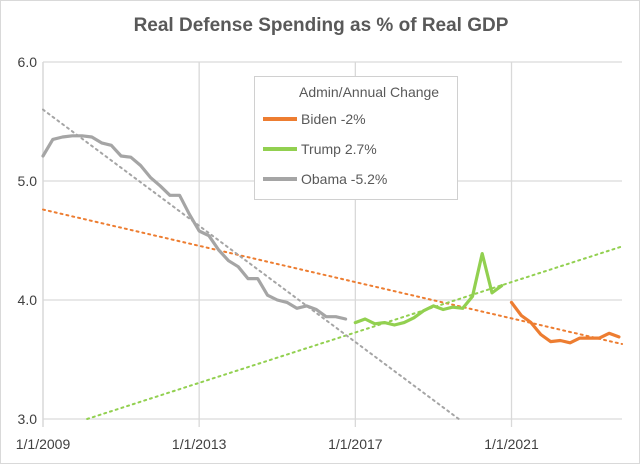  Describe the element at coordinates (28, 62) in the screenshot. I see `y-tick-label: 6.0` at that location.